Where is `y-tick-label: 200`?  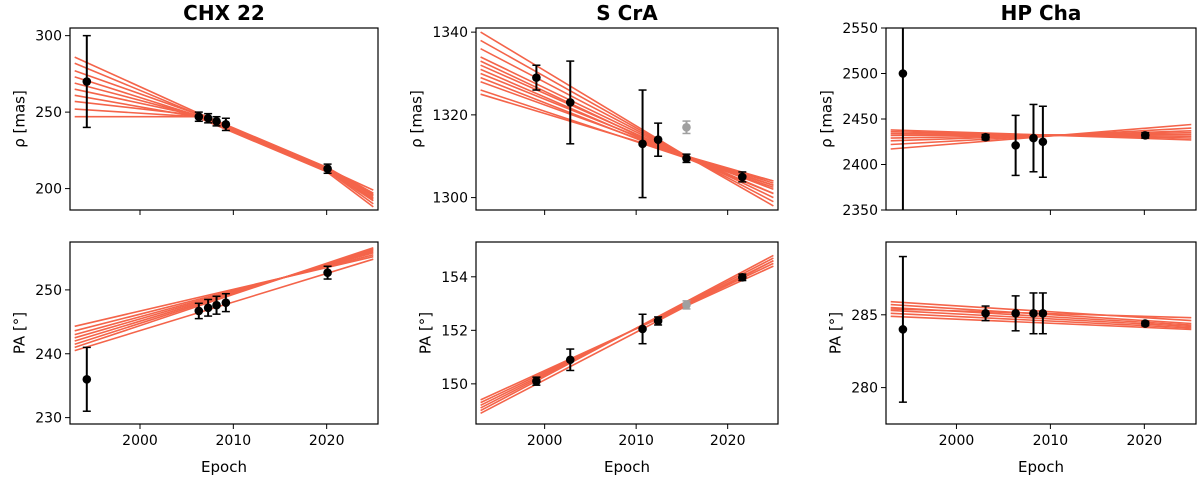
y-tick-label: 200 is located at coordinates (48, 190).